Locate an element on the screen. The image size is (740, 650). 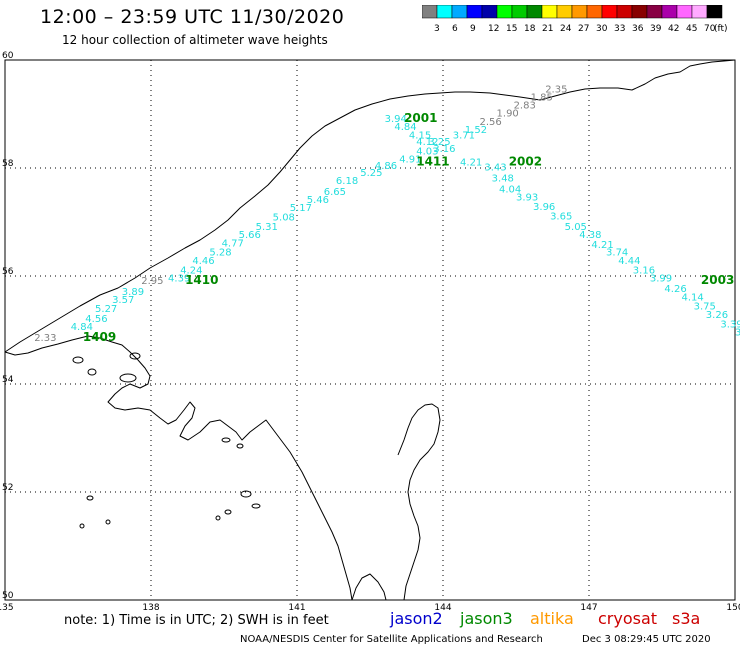
lon-tick-label: 147 is located at coordinates (588, 608).